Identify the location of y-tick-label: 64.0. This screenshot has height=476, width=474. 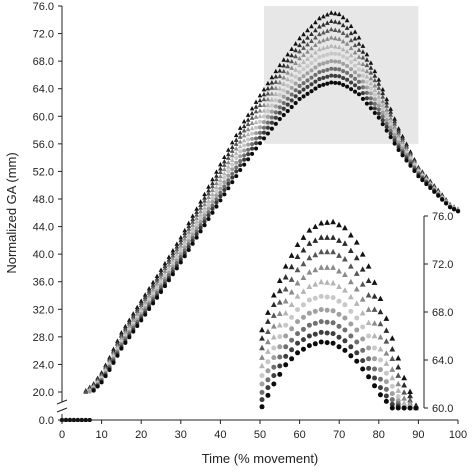
(43, 90).